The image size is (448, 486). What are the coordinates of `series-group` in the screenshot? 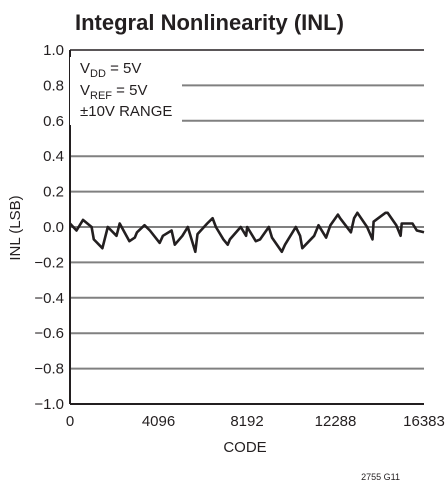 It's located at (247, 232).